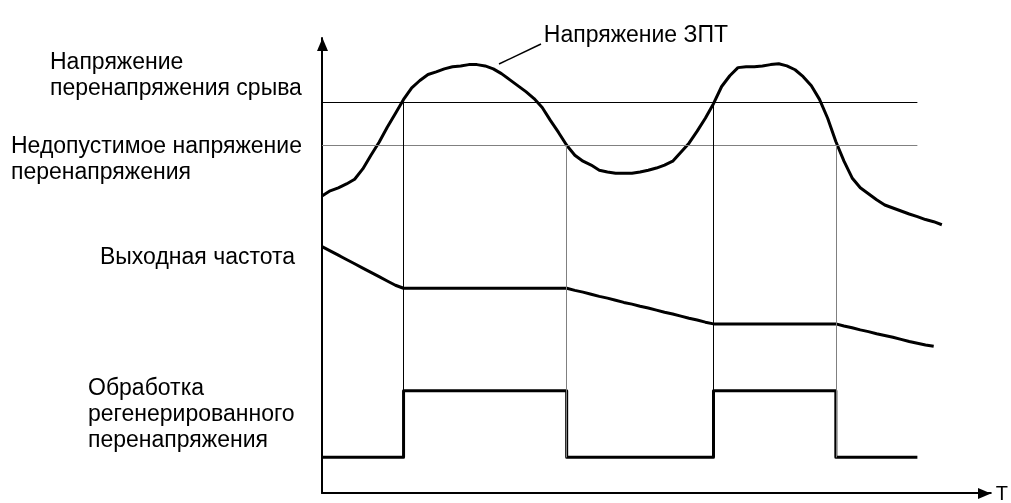 The height and width of the screenshot is (503, 1011). Describe the element at coordinates (176, 74) in the screenshot. I see `legend-label: Напряжение перенапряжения срыва` at that location.